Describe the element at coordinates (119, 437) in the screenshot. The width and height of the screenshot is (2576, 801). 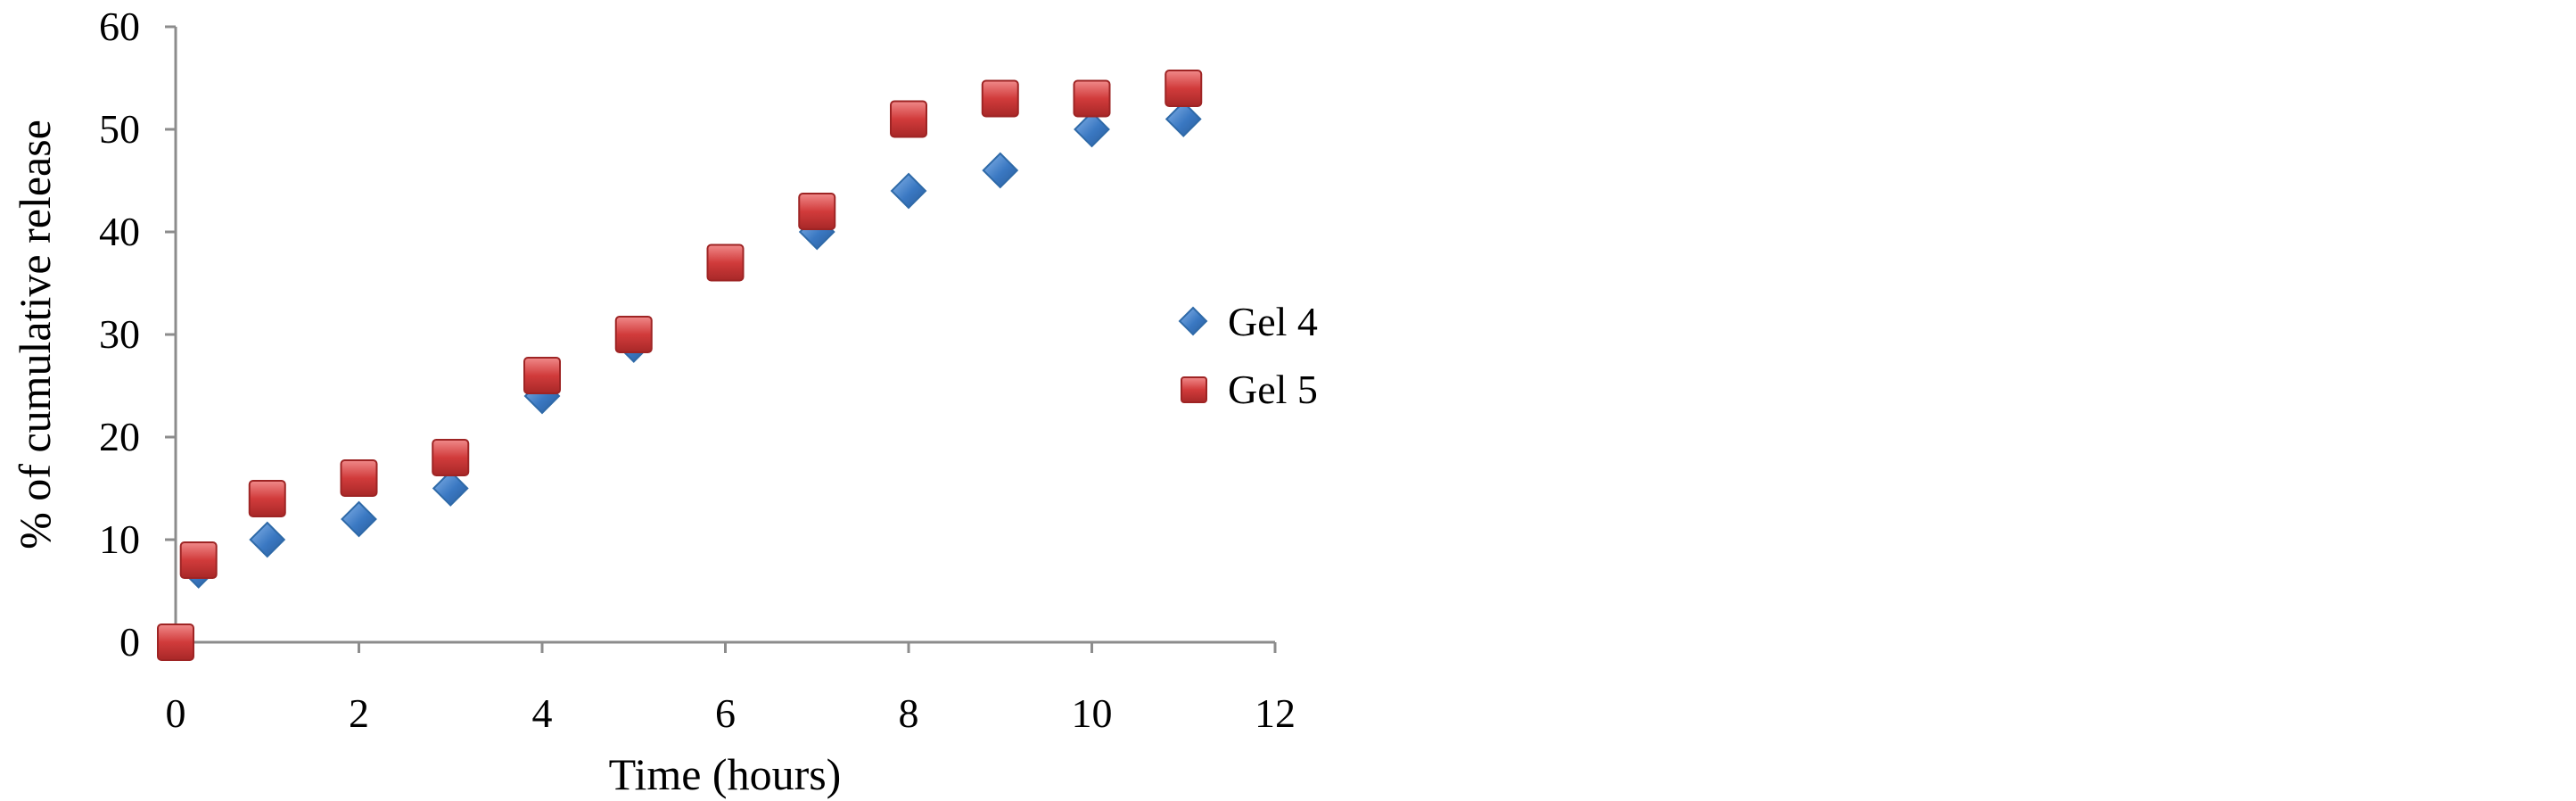
I see `y-tick-label: 20` at that location.